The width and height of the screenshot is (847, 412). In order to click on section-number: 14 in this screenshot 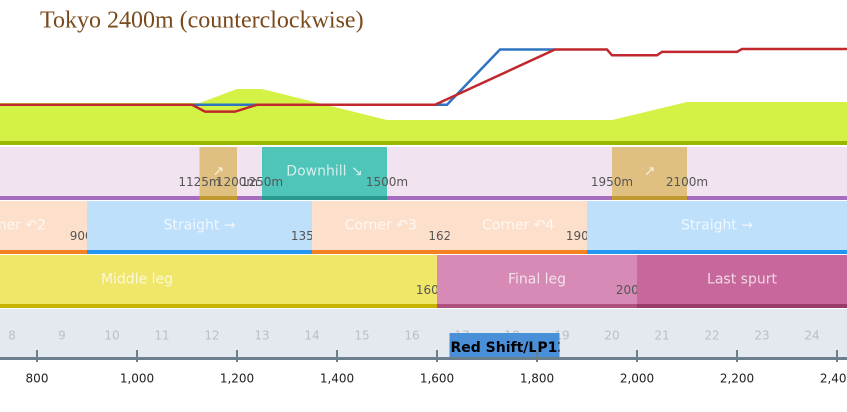, I will do `click(311, 336)`.